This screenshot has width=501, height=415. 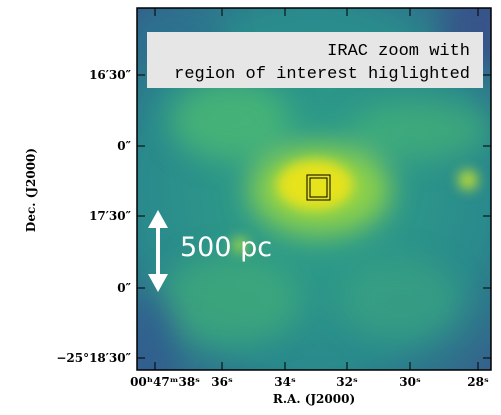 What do you see at coordinates (110, 216) in the screenshot?
I see `y-tick-label: 17′30″` at bounding box center [110, 216].